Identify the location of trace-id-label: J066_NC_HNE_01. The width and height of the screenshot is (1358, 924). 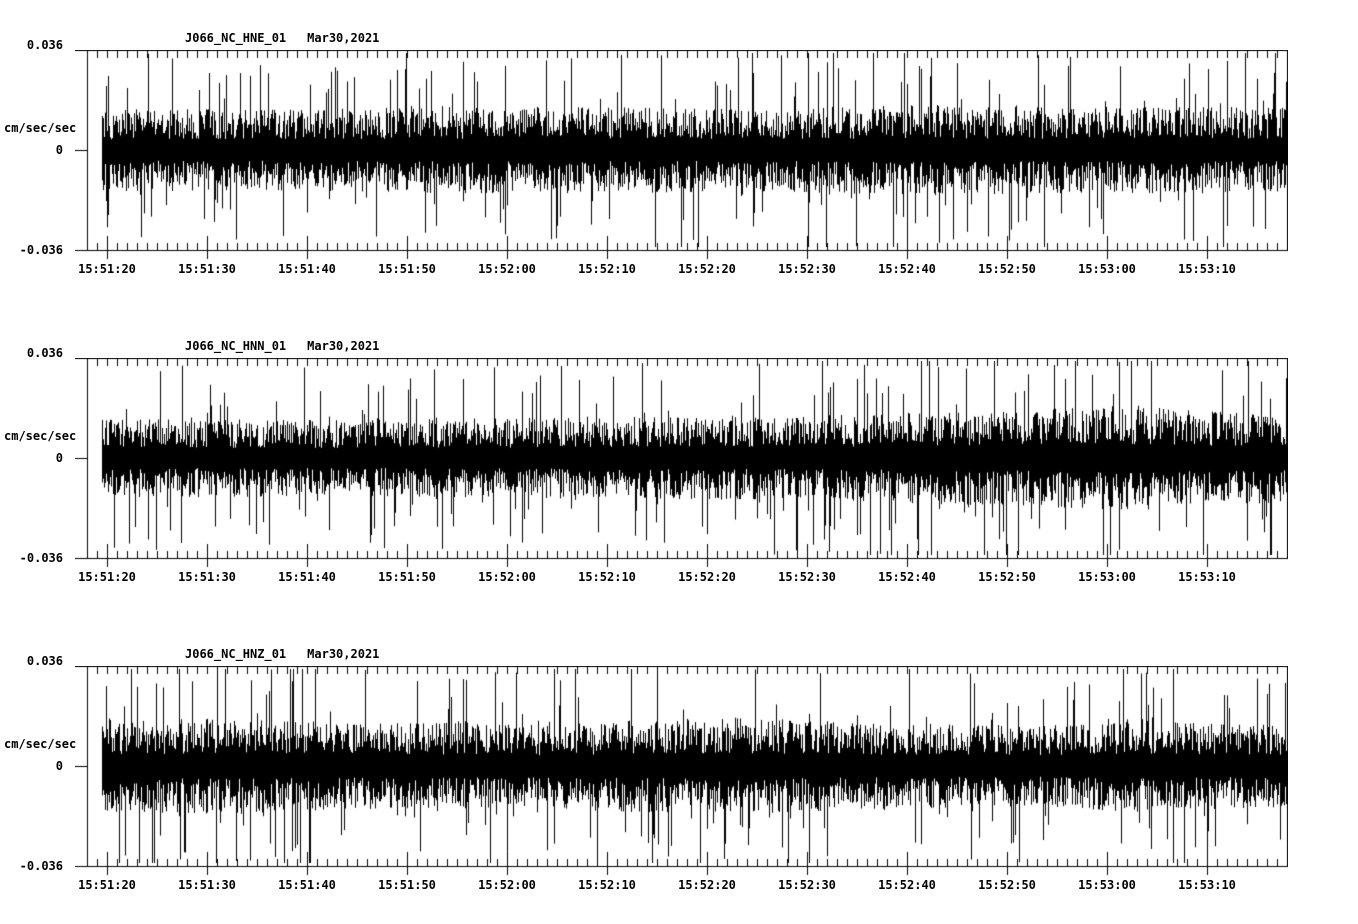
(236, 38).